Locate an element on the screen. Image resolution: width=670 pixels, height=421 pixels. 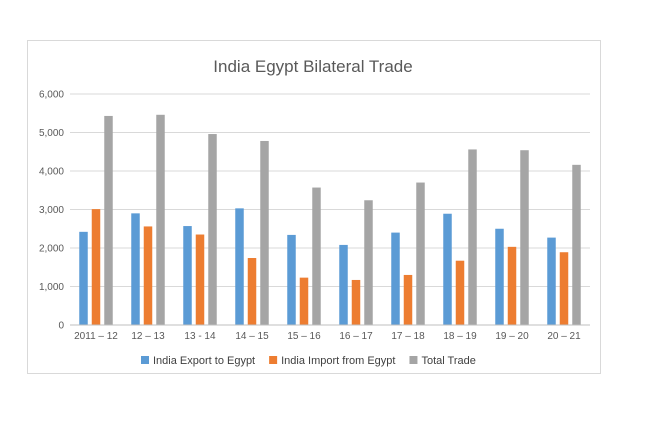
x-tick-label: 13 - 14 is located at coordinates (200, 336).